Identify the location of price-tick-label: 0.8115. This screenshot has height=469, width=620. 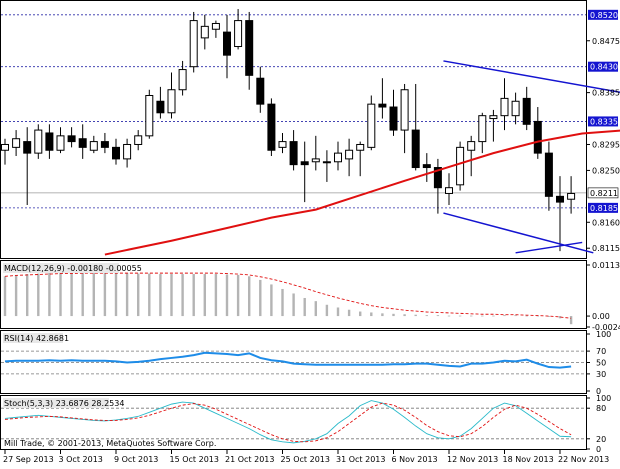
(606, 248).